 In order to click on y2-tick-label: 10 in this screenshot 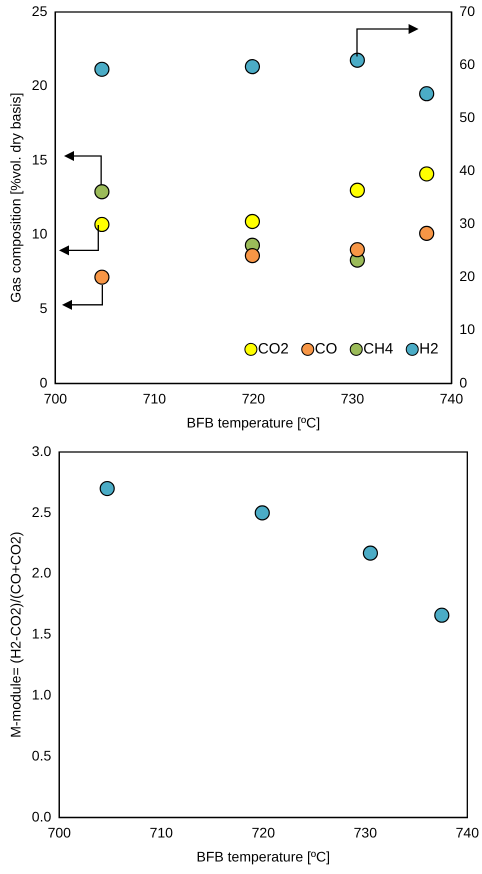, I will do `click(467, 329)`.